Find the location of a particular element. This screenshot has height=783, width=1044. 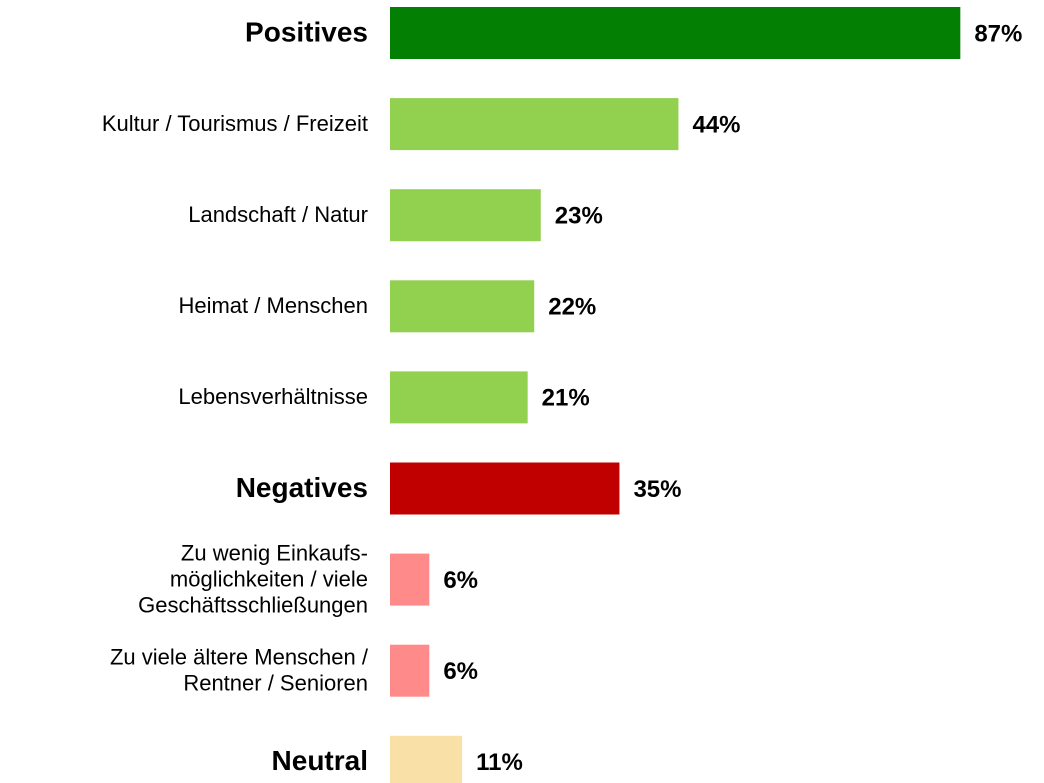

value-label: 44% is located at coordinates (716, 124).